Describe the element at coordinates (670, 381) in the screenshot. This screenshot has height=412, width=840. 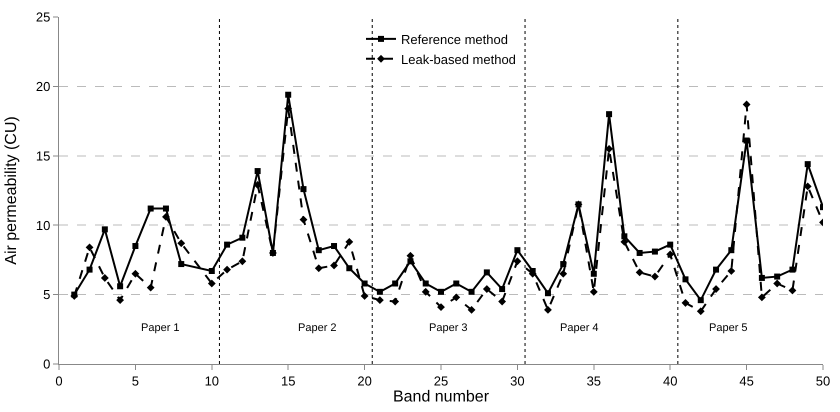
I see `x-tick-label: 40` at that location.